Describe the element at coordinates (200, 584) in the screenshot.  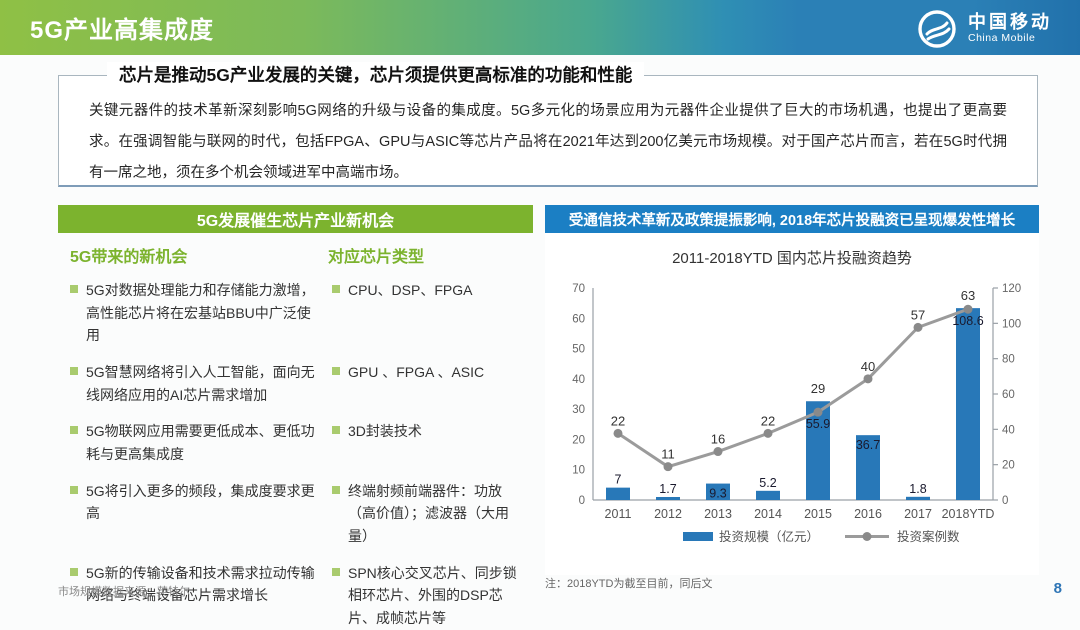
I see `opportunity-text: 5G新的传输设备和技术需求拉动传输网络与终端设备芯片需求增长` at that location.